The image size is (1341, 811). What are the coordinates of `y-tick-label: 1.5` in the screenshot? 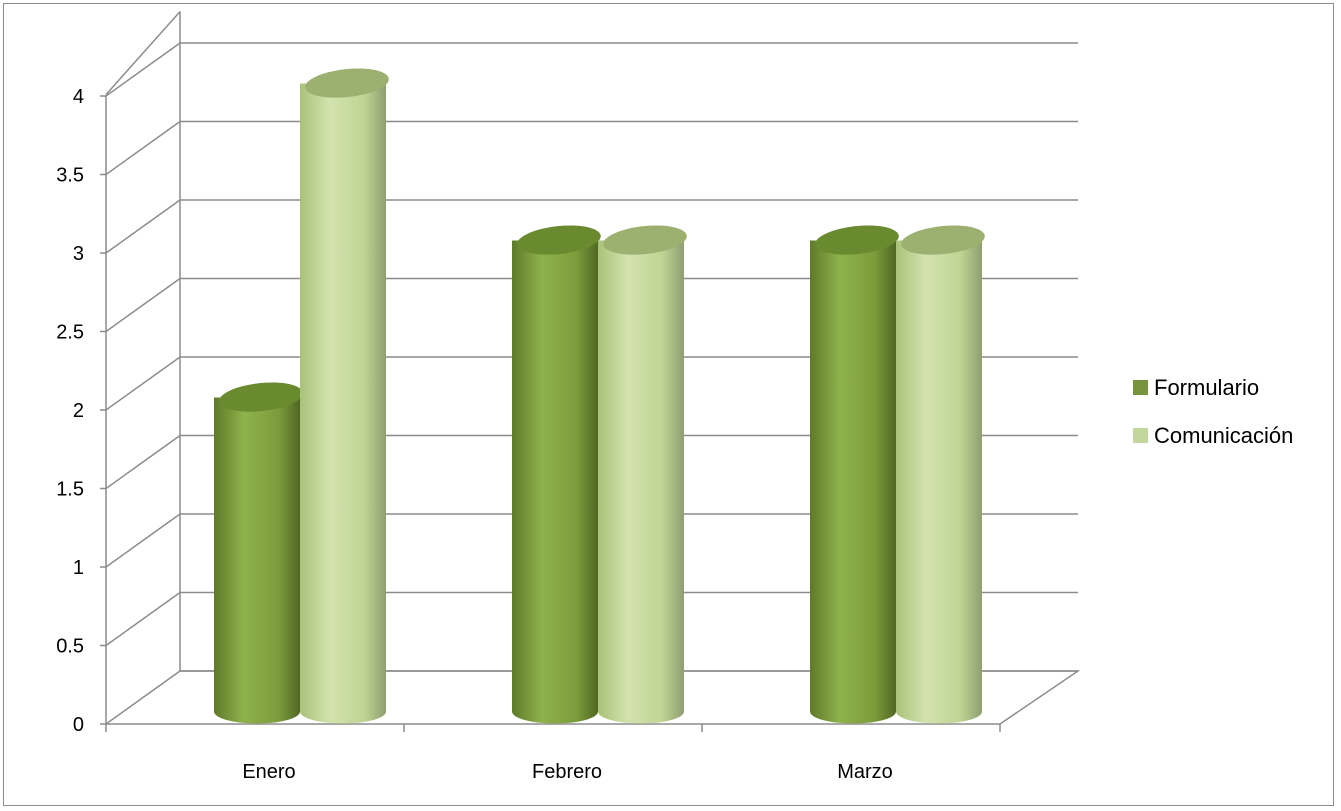 It's located at (70, 490).